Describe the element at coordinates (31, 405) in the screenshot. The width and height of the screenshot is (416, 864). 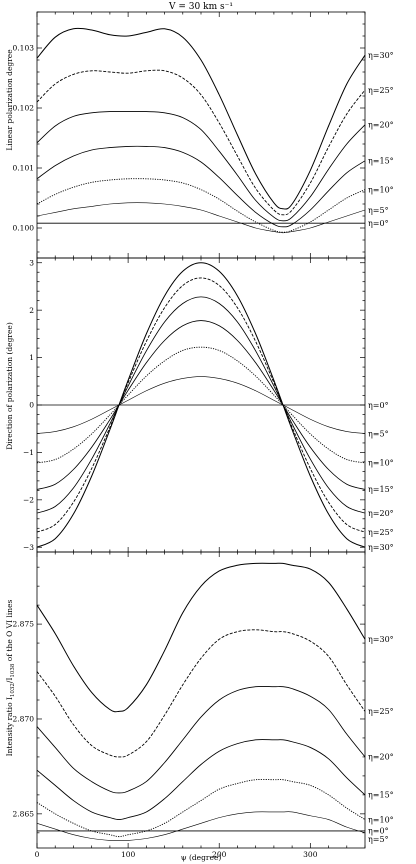
I see `y-tick-label: 0` at that location.